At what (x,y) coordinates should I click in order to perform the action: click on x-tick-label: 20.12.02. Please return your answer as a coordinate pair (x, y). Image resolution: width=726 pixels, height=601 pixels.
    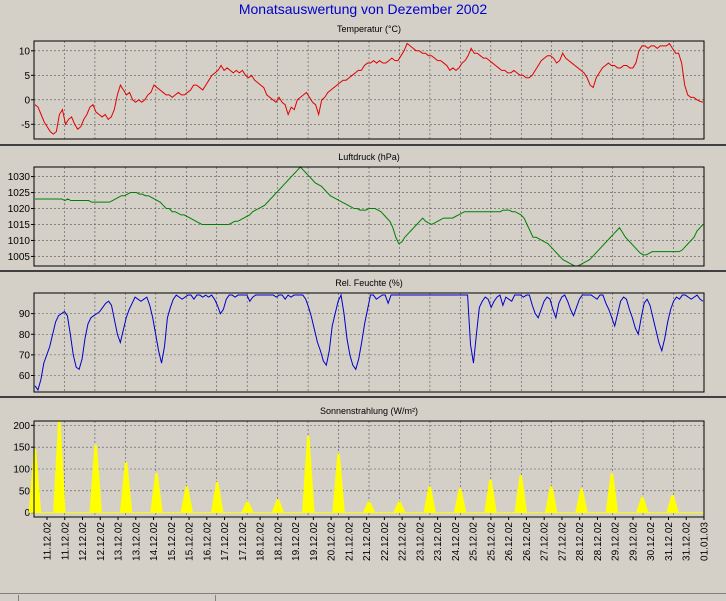
    Looking at the image, I should click on (332, 541).